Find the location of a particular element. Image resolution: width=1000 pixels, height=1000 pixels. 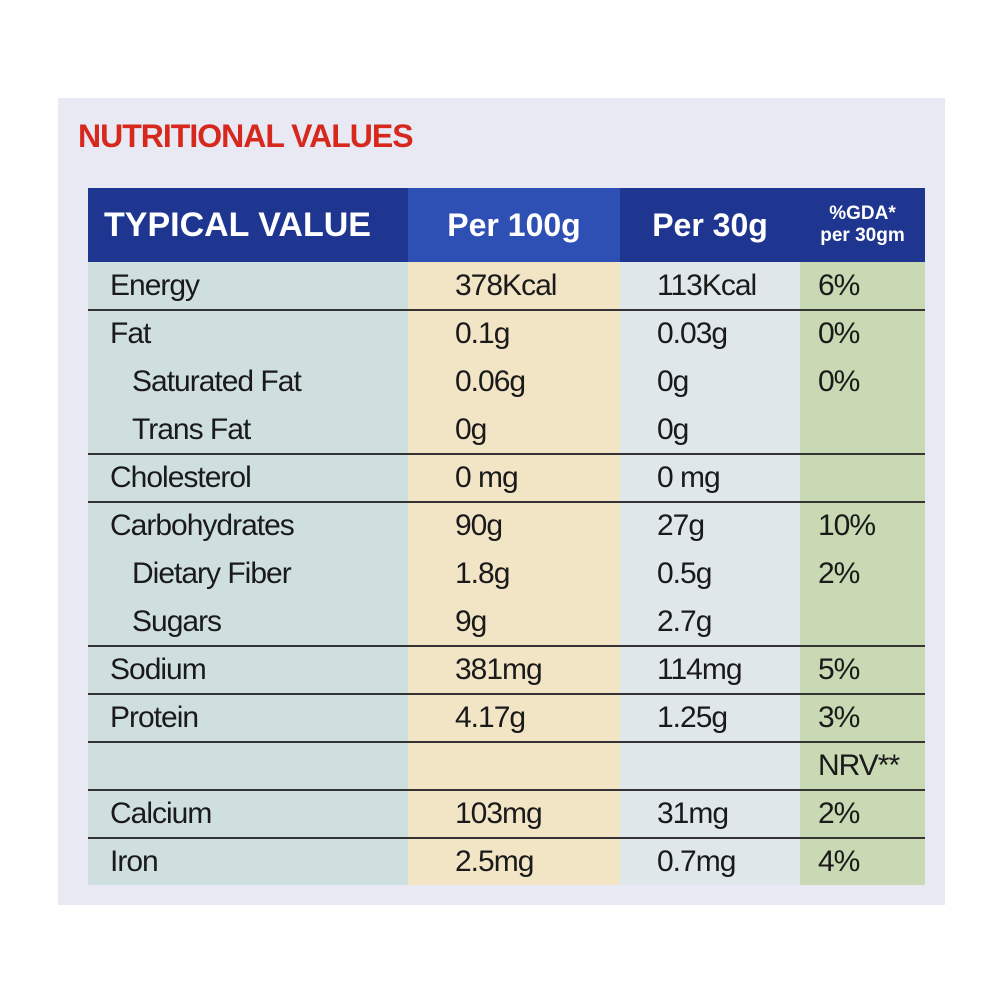

cell-per-100g: 378Kcal is located at coordinates (506, 285).